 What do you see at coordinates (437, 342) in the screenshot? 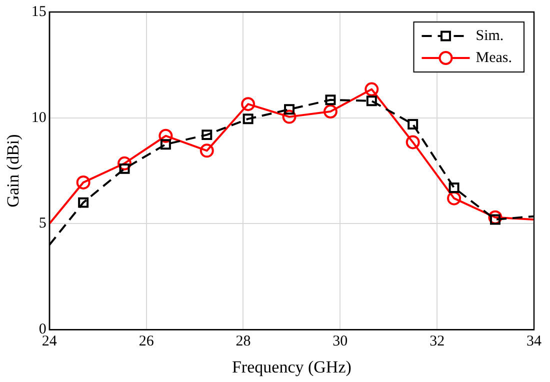
I see `x-tick-label: 32` at bounding box center [437, 342].